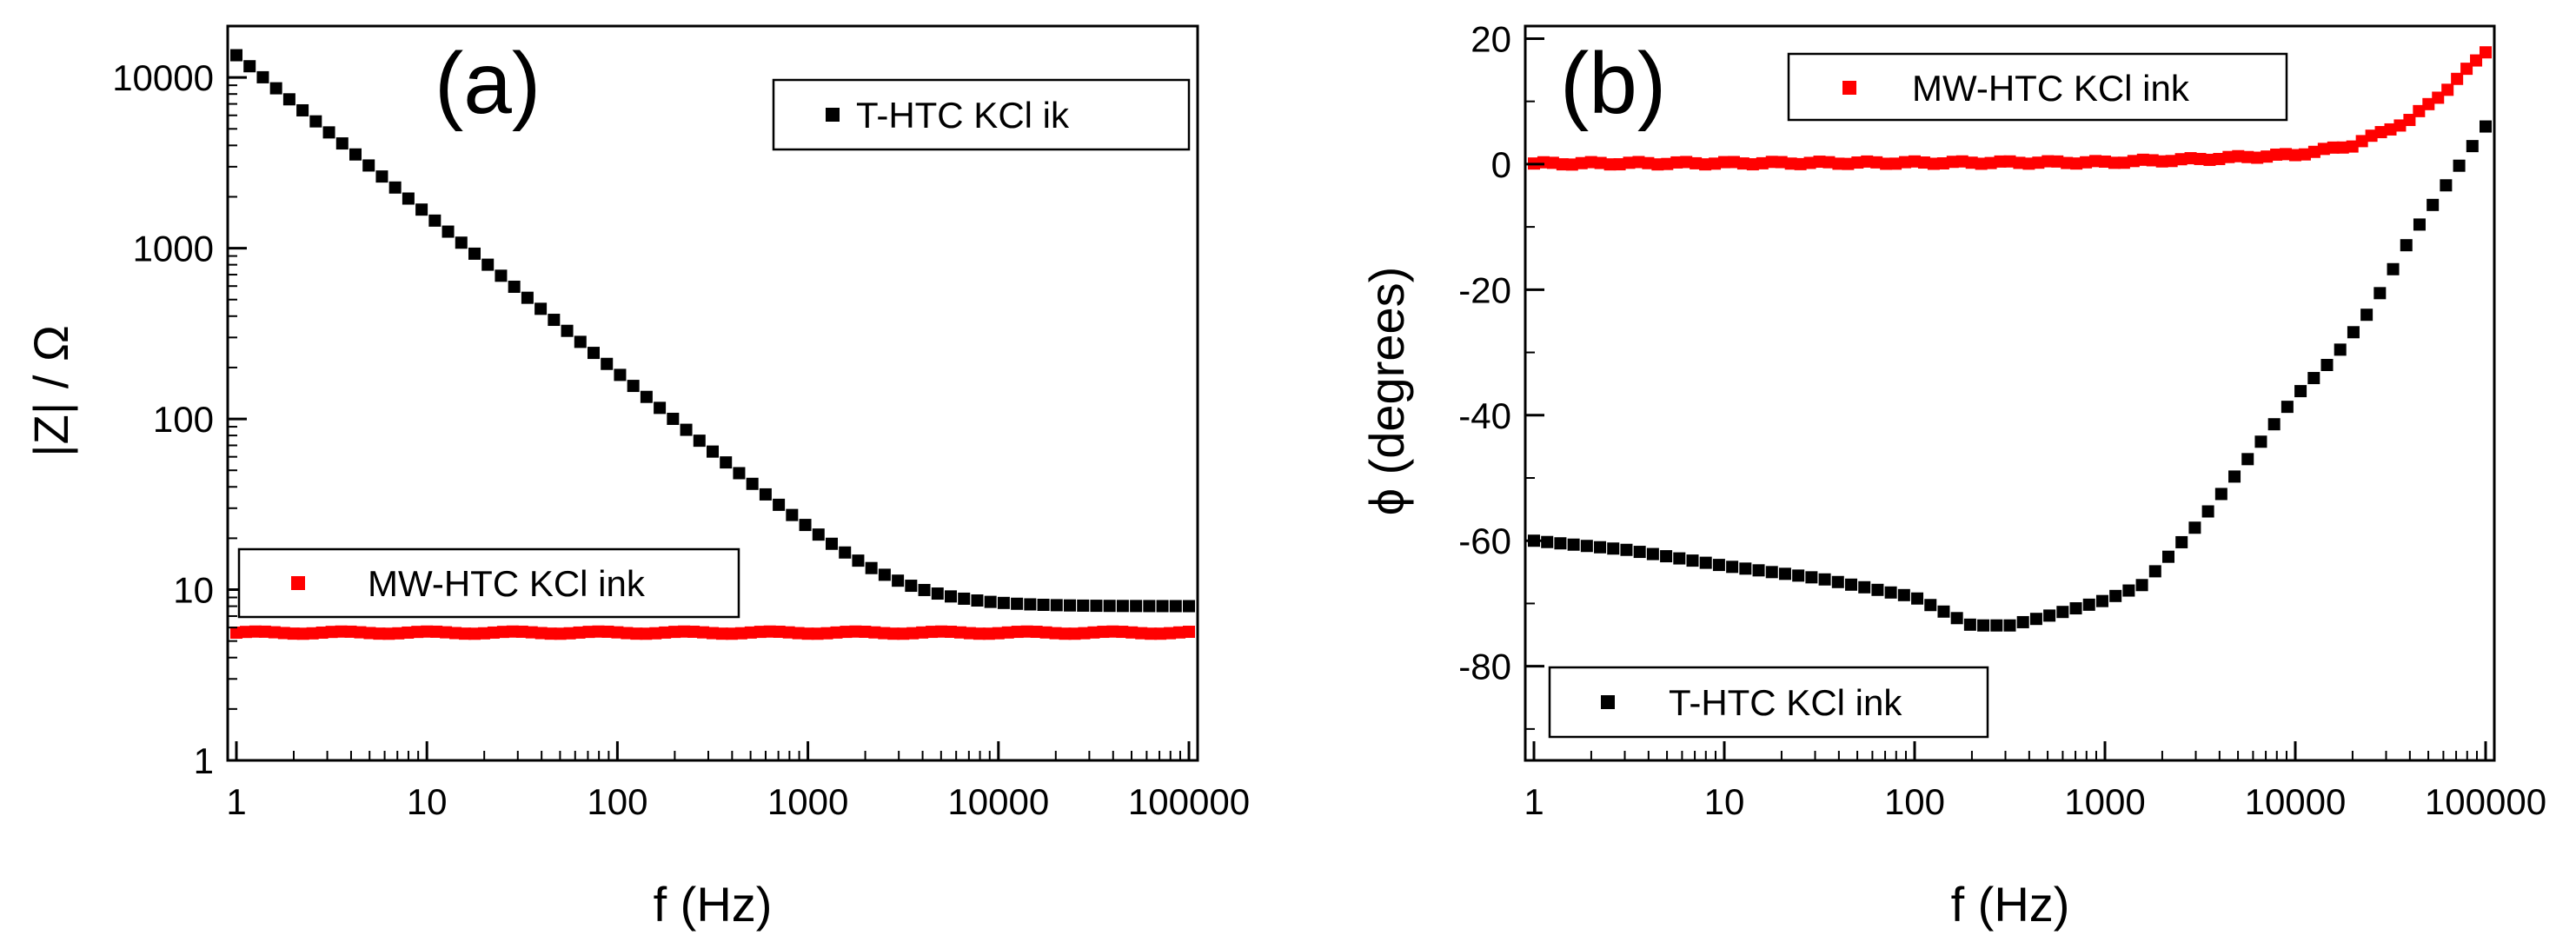  What do you see at coordinates (1189, 801) in the screenshot?
I see `x-tick-label: 100000` at bounding box center [1189, 801].